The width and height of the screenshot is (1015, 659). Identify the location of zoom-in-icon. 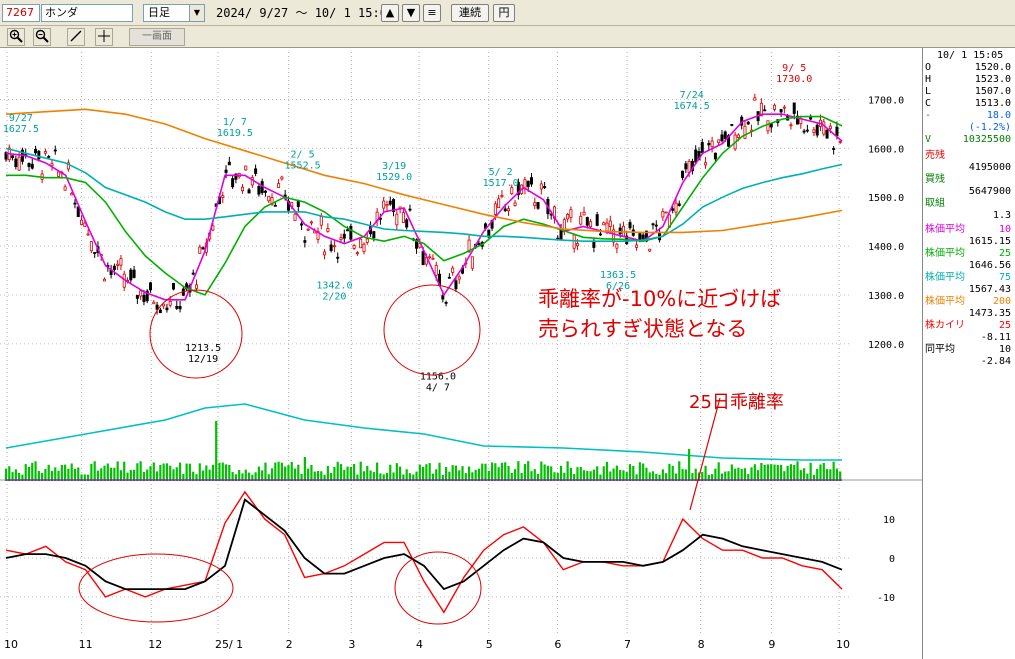
(16, 37).